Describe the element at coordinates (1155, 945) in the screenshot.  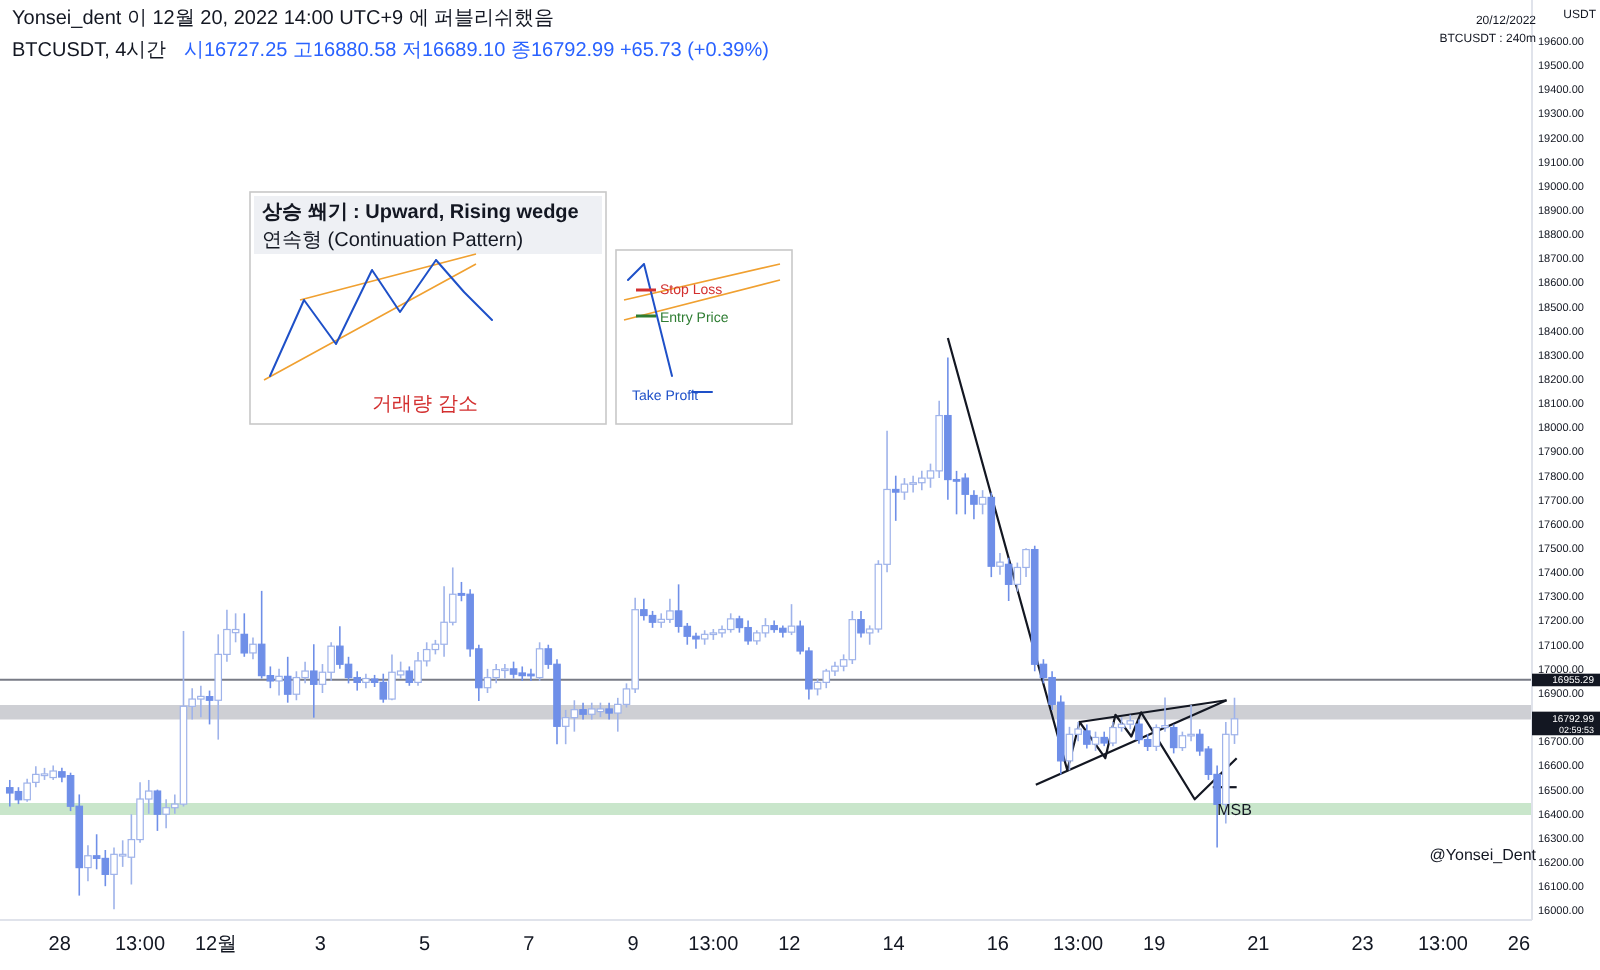
I see `x-tick-label: 19` at that location.